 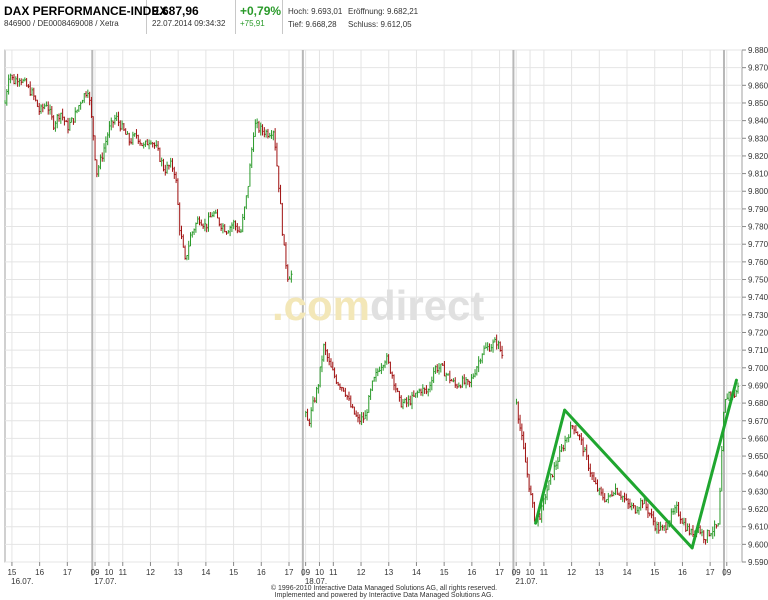 What do you see at coordinates (758, 191) in the screenshot?
I see `y-tick-label: 9.800` at bounding box center [758, 191].